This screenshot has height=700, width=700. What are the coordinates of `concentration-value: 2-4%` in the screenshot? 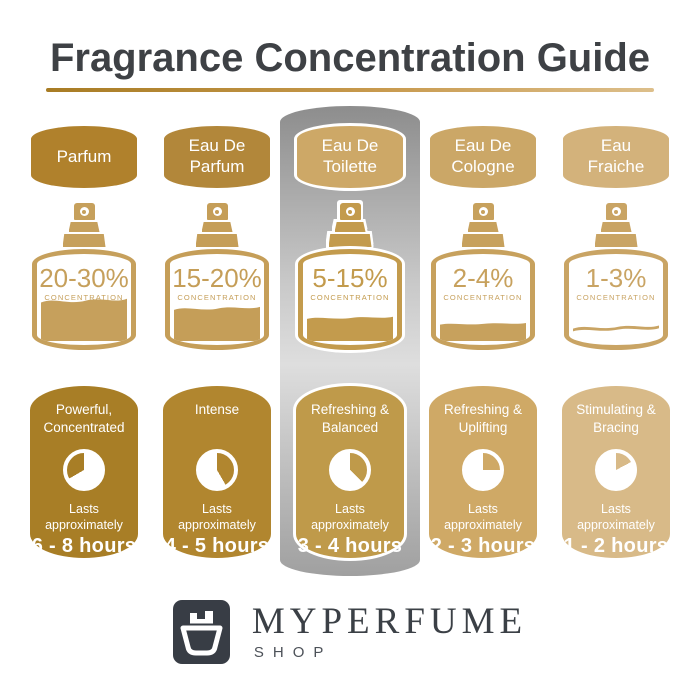 It's located at (483, 278).